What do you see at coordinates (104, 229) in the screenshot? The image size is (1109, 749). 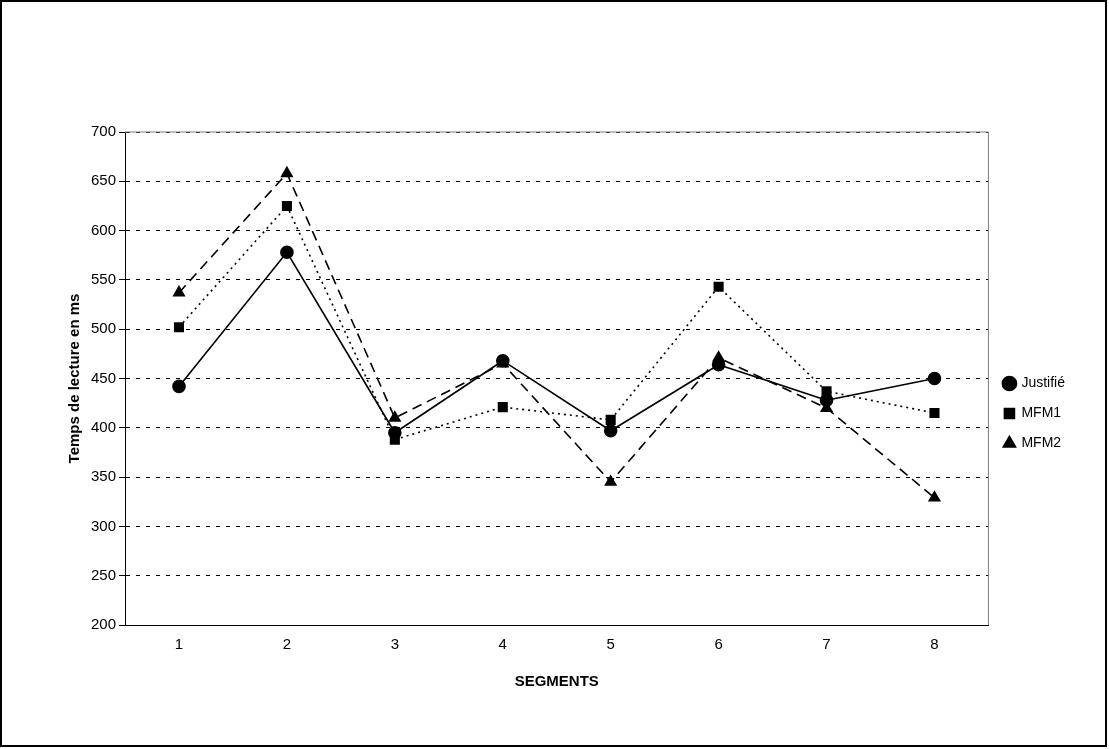 I see `y-tick-label: 600` at bounding box center [104, 229].